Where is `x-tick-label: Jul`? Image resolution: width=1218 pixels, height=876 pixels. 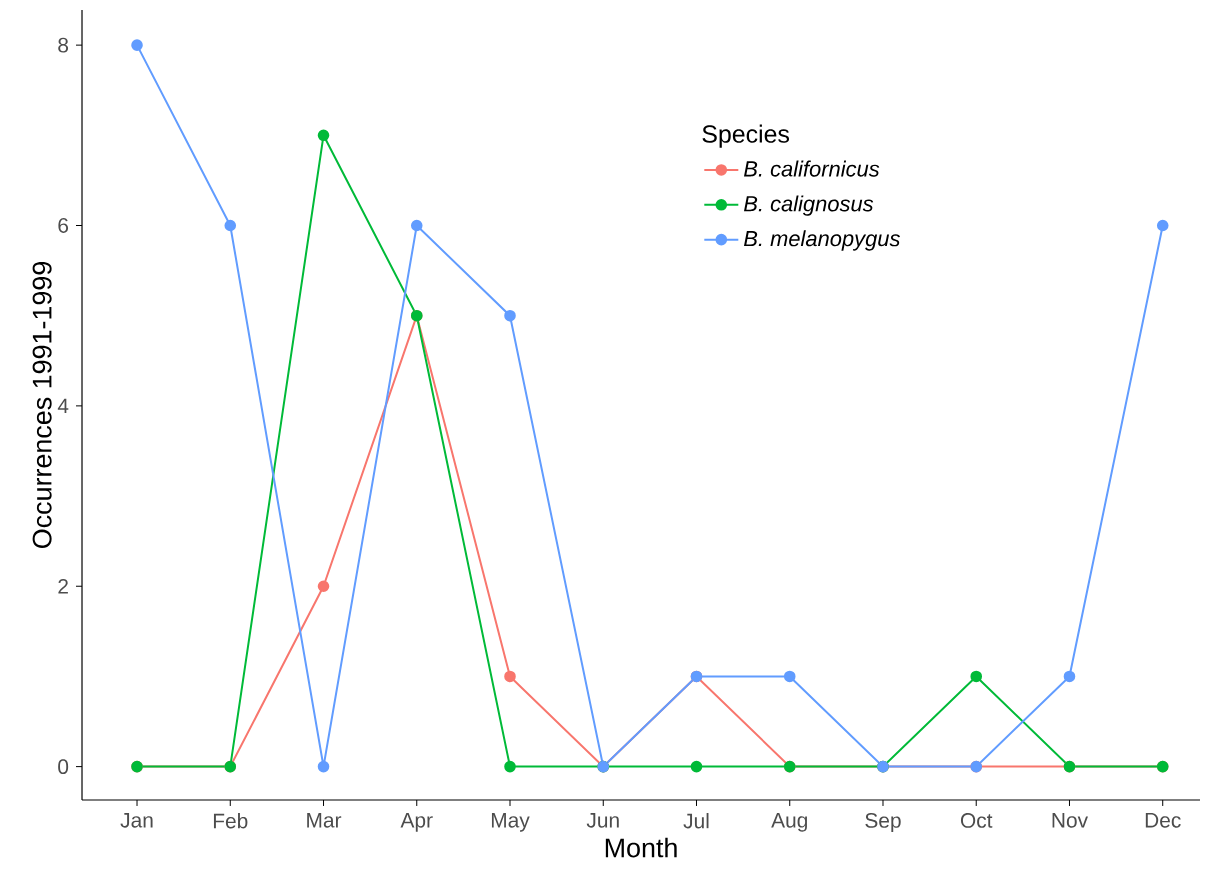 x-tick-label: Jul is located at coordinates (696, 821).